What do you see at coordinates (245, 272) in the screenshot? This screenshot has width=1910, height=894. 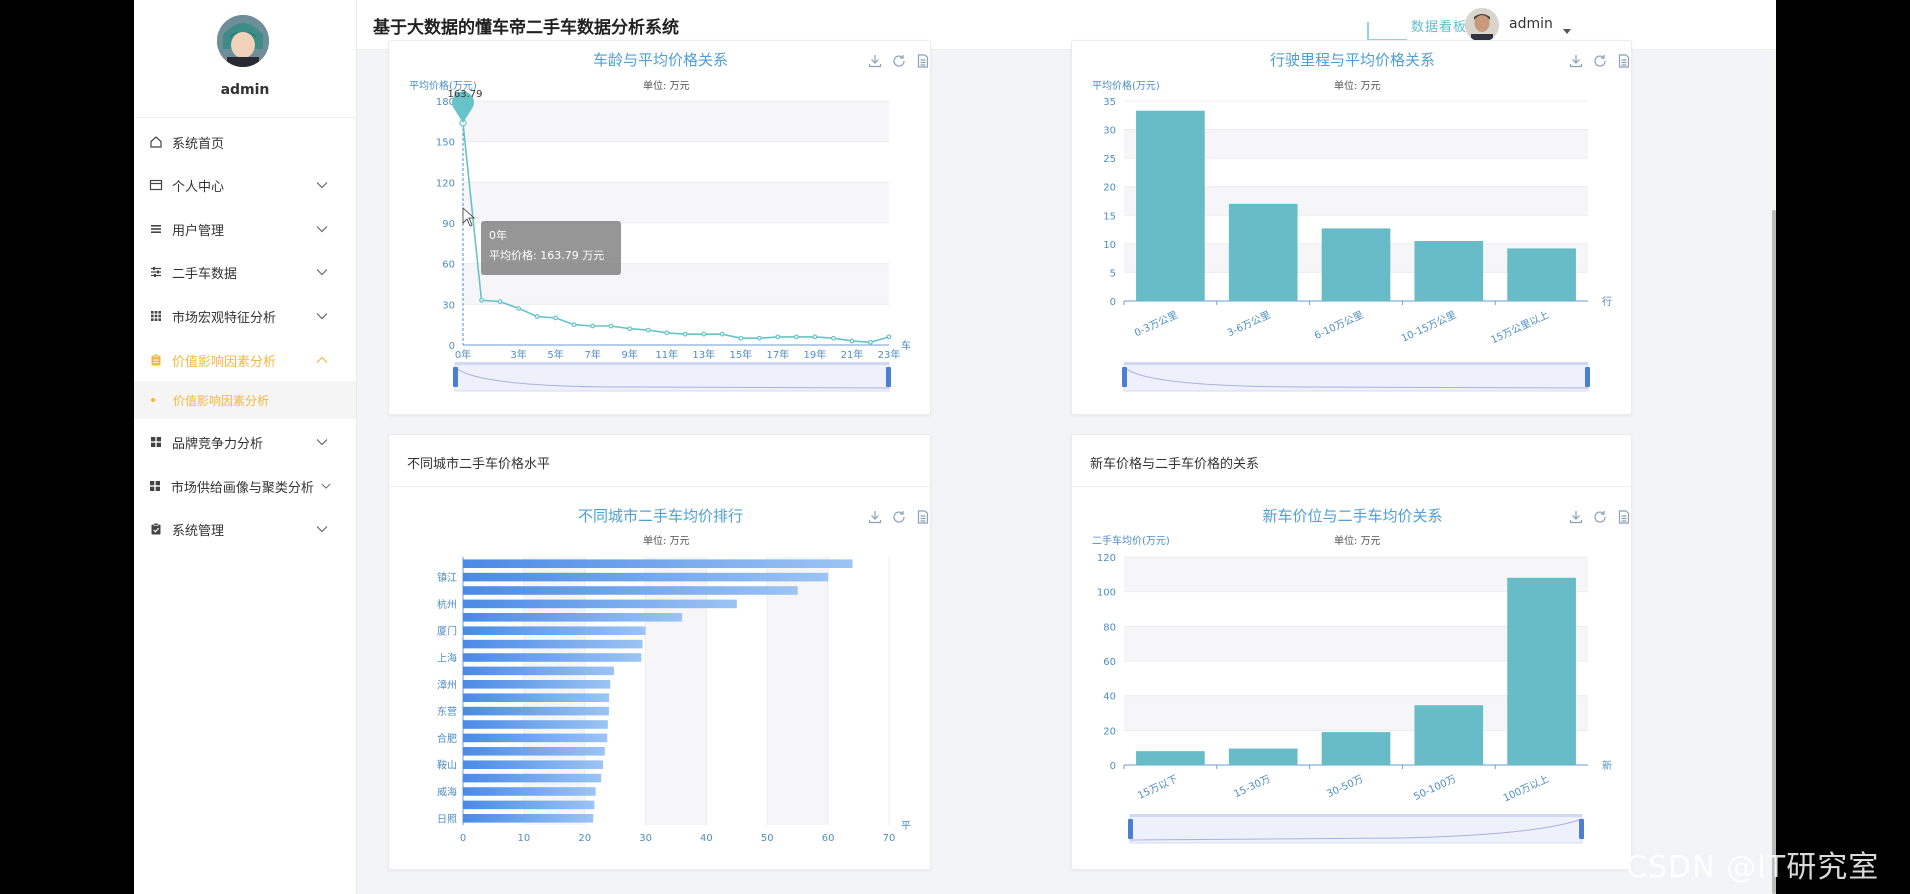 I see `sidebar-item-used-car-data: 二手车数据` at bounding box center [245, 272].